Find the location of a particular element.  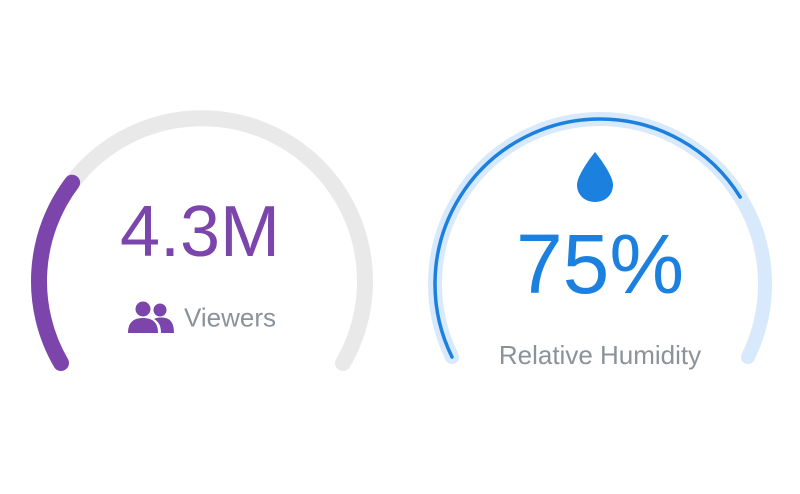

humidity-value: 75% is located at coordinates (600, 264).